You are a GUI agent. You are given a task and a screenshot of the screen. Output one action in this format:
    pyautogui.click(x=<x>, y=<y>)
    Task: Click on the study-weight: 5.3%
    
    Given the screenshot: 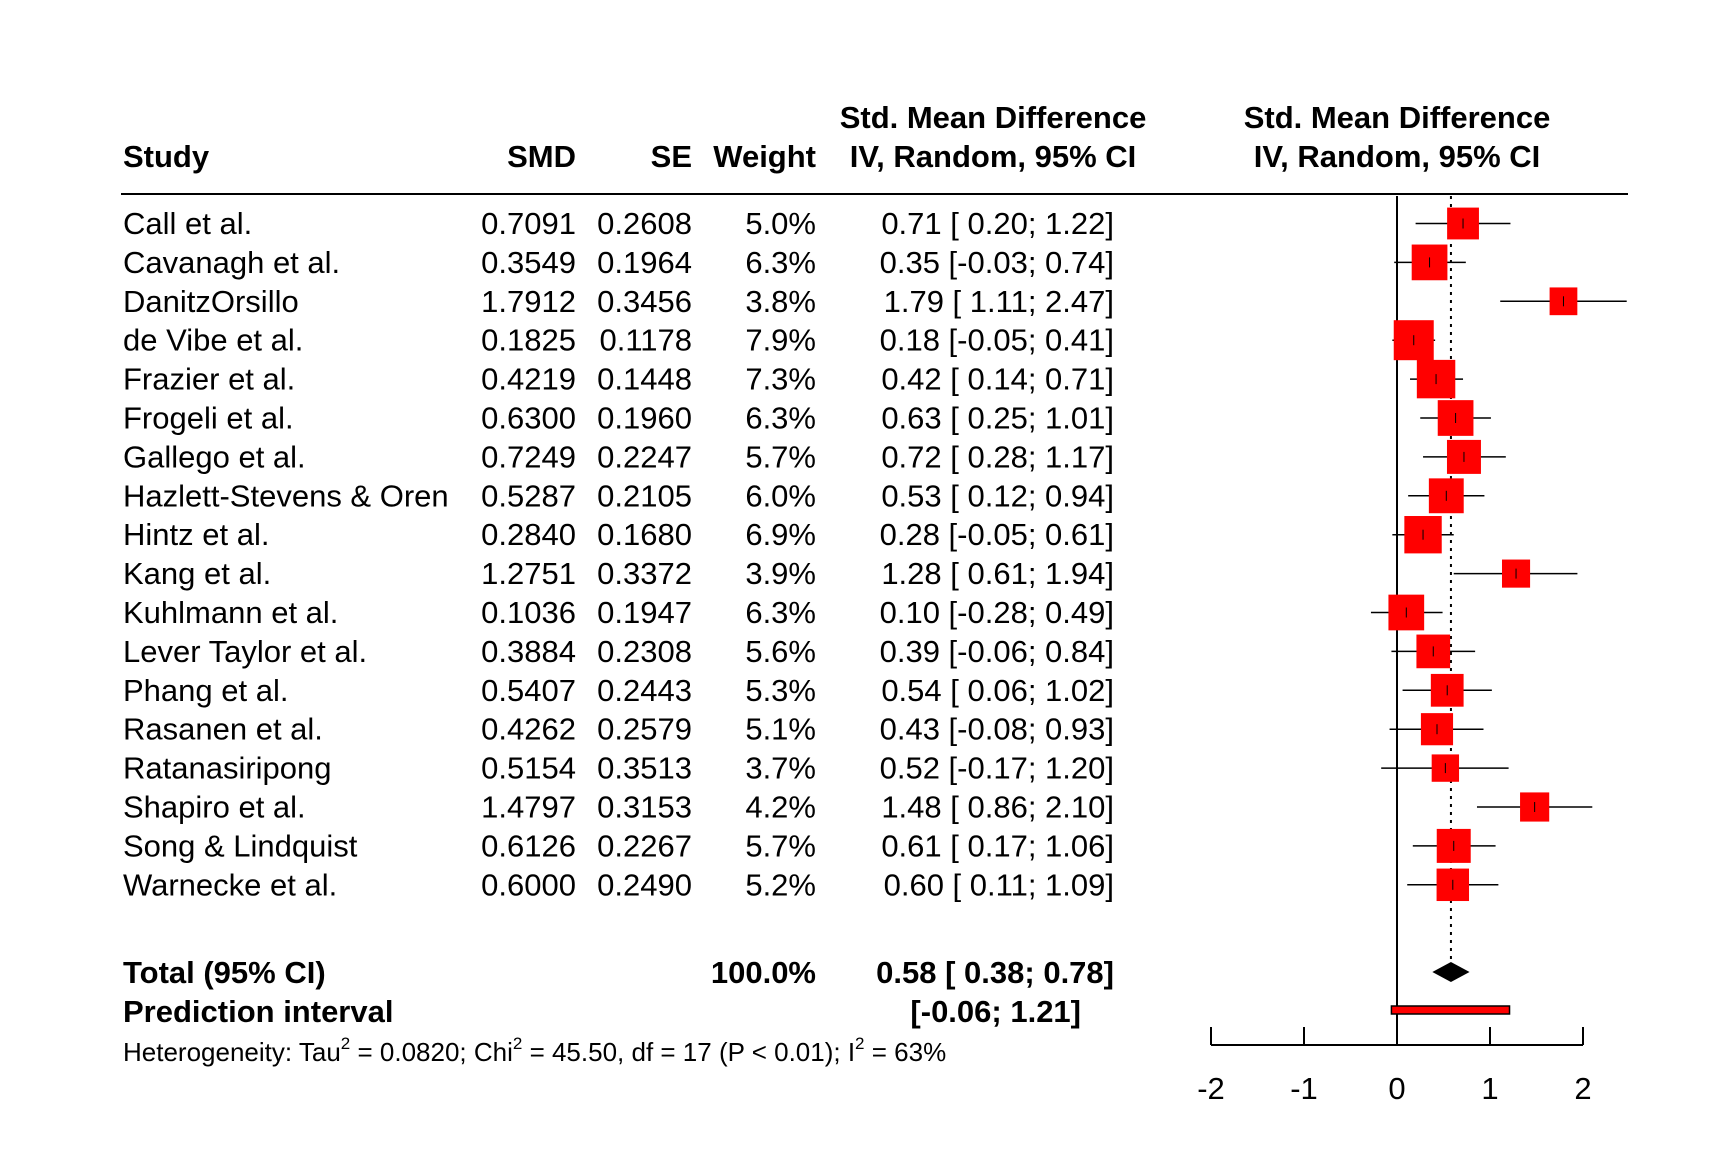 What is the action you would take?
    pyautogui.click(x=780, y=690)
    